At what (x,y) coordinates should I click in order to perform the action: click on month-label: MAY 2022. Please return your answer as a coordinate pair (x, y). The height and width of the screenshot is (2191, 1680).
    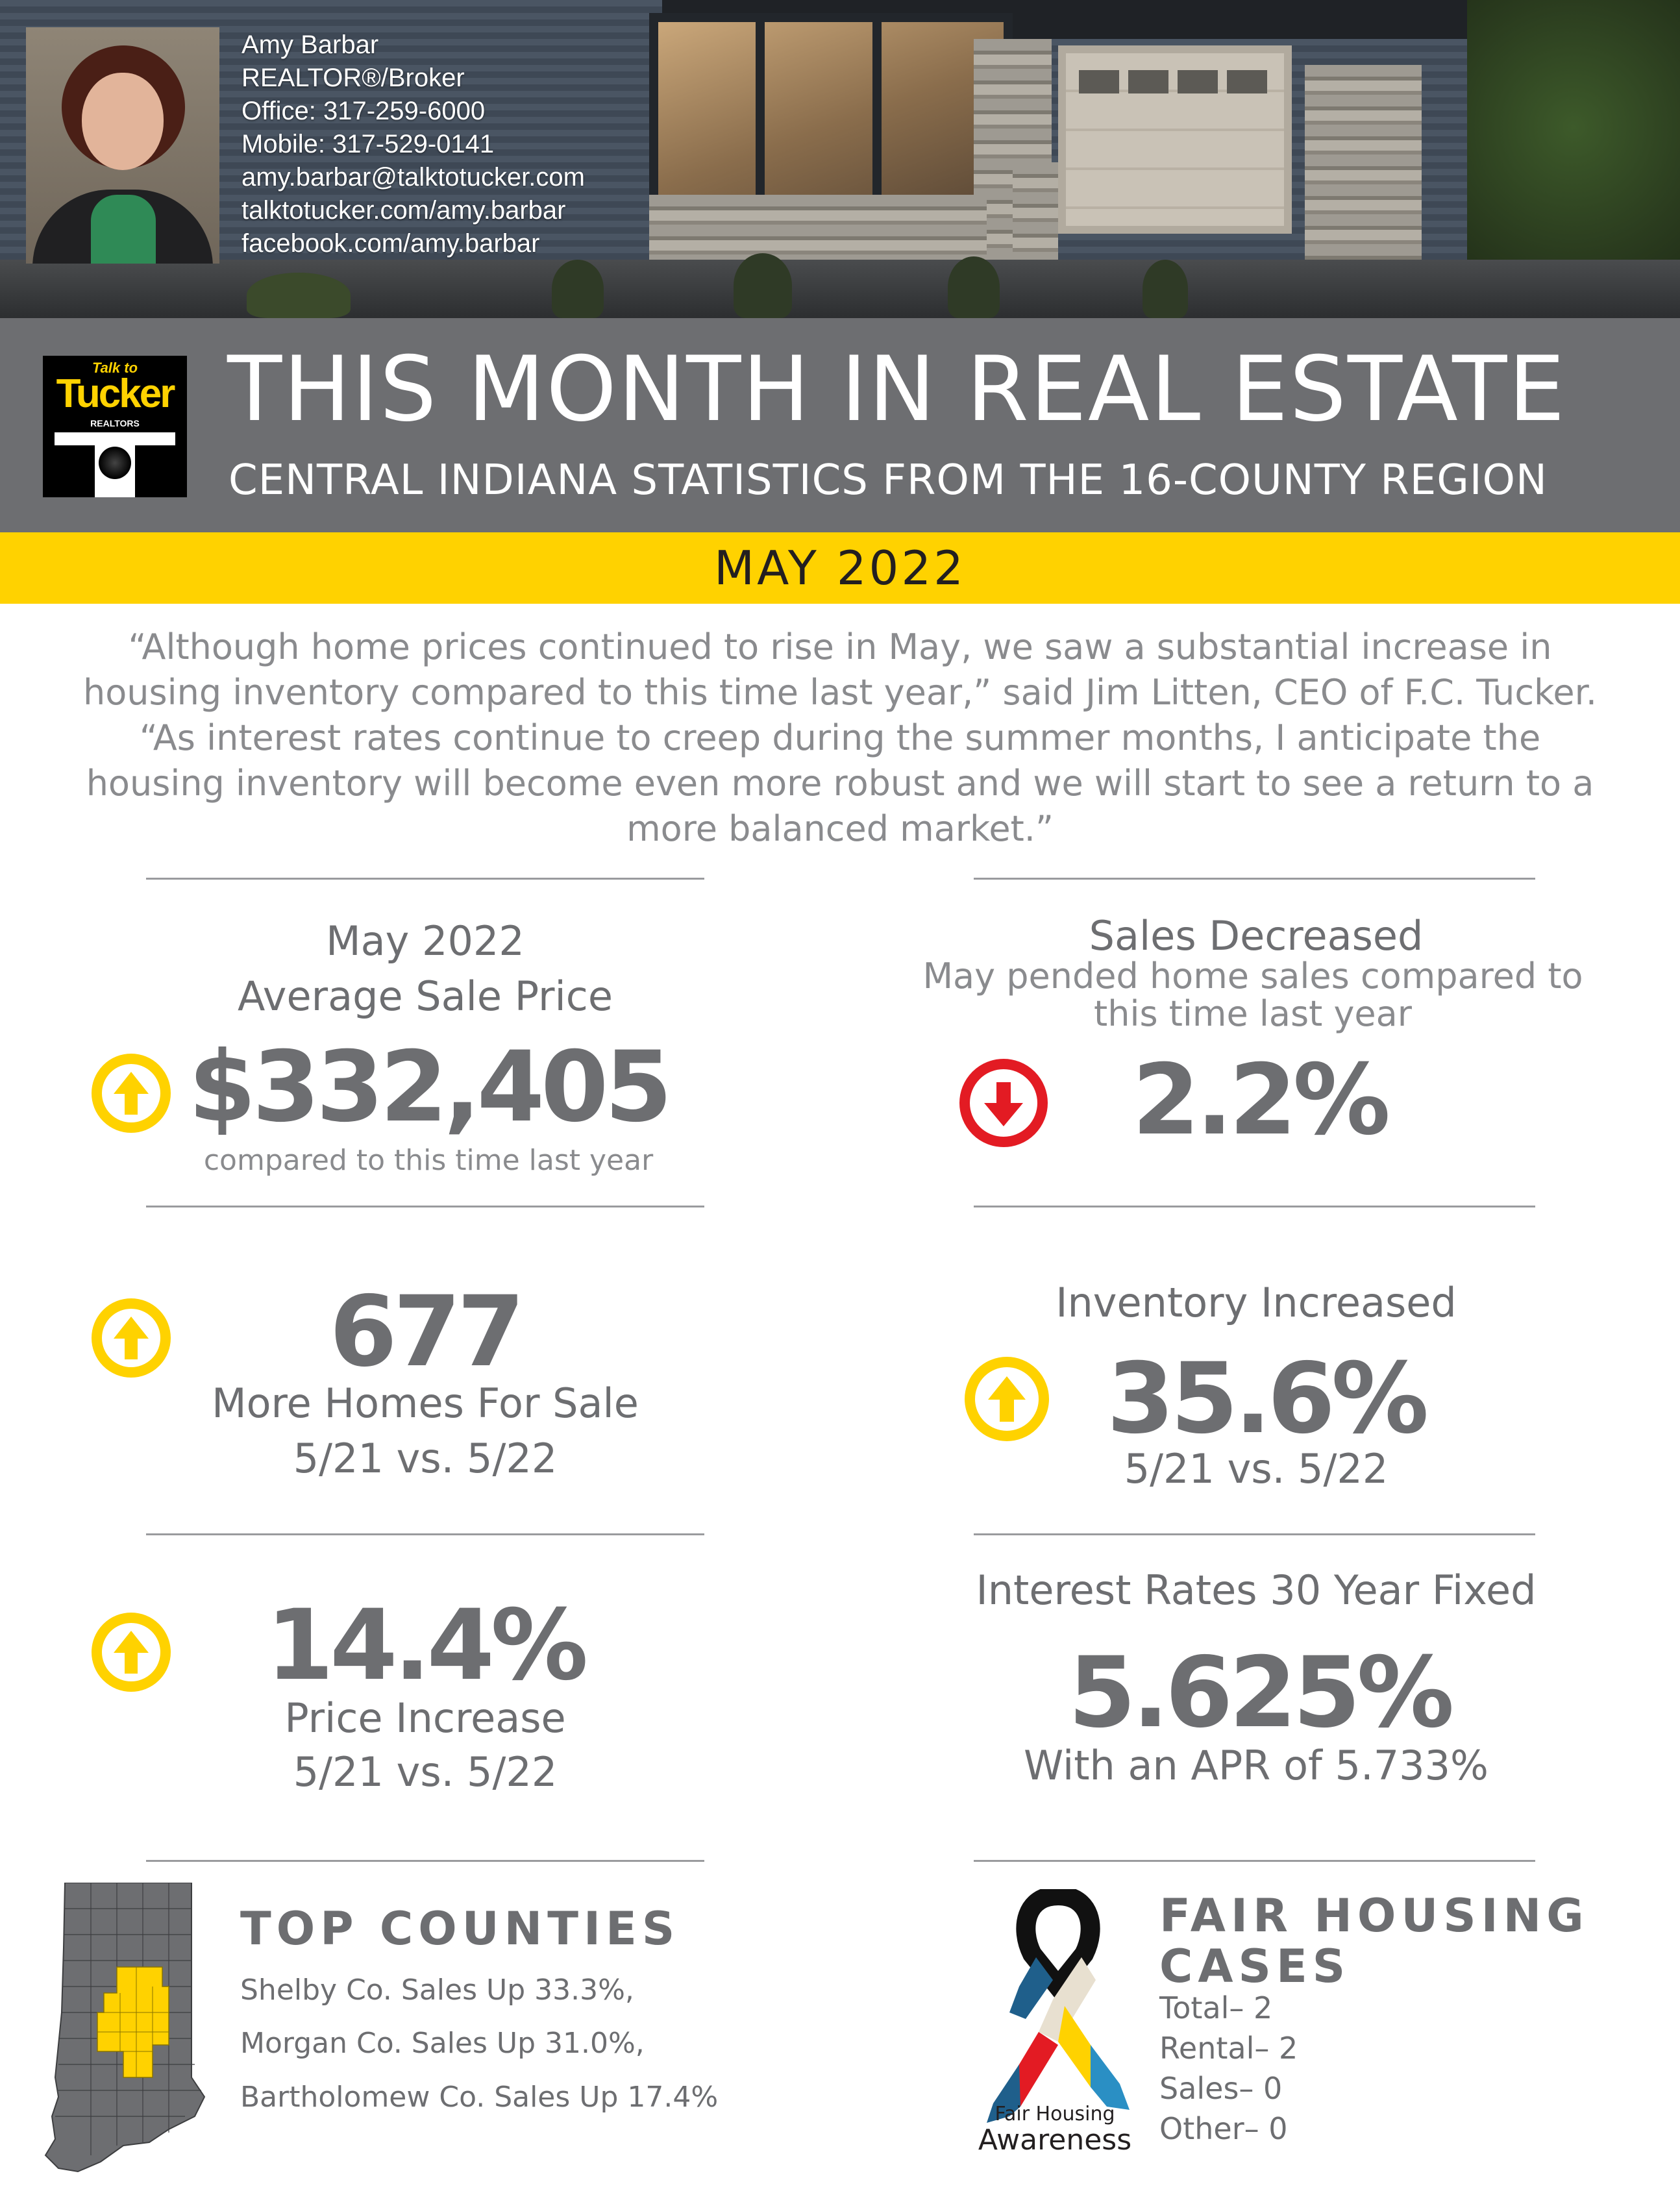
    Looking at the image, I should click on (840, 568).